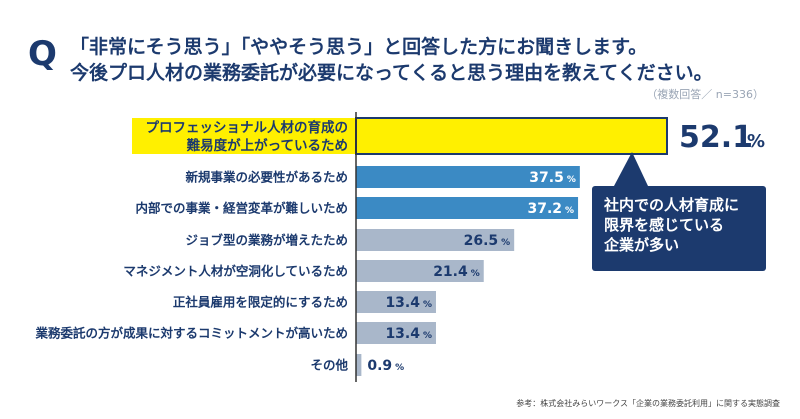 The image size is (800, 419). Describe the element at coordinates (260, 302) in the screenshot. I see `category-label-6: 正社員雇用を限定的にするため` at that location.